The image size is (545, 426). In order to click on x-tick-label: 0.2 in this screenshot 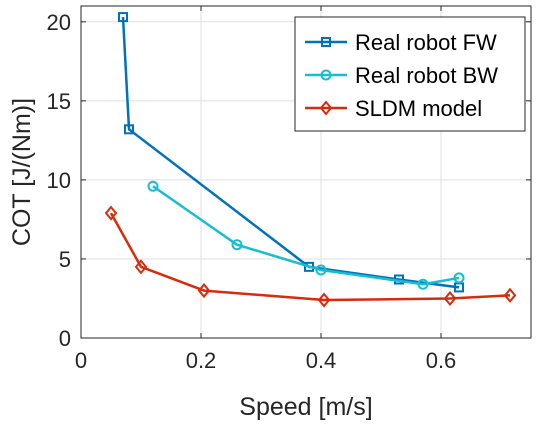, I will do `click(201, 360)`.